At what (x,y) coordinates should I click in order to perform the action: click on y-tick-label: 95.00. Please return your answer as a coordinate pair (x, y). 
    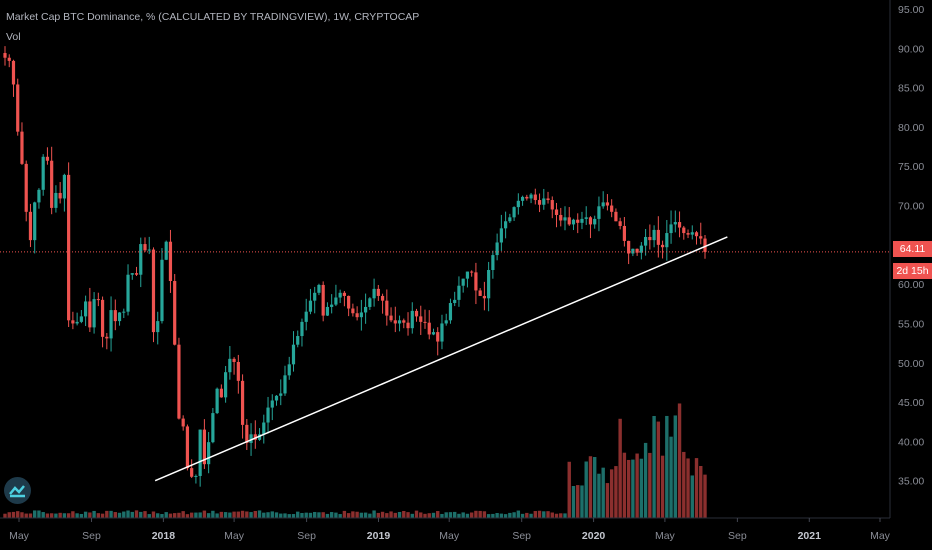
    Looking at the image, I should click on (911, 10).